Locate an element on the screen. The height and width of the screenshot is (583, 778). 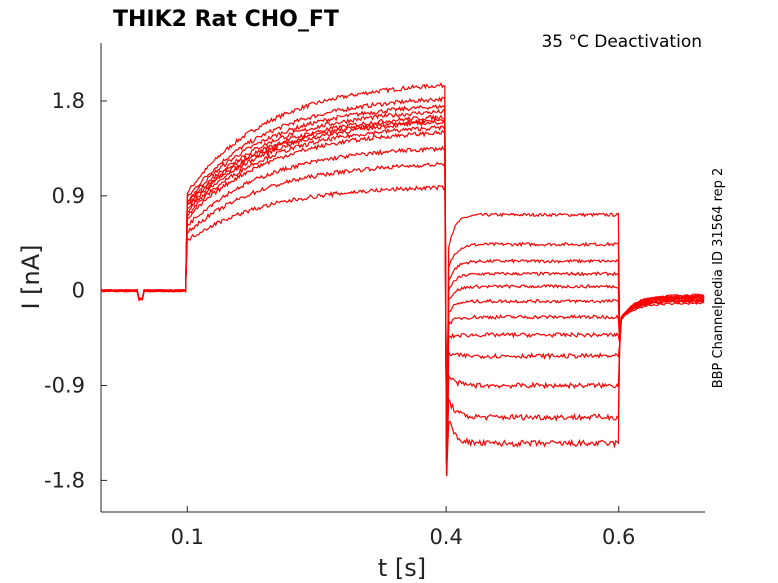
chart-title: THIK2 Rat CHO_FT is located at coordinates (226, 19).